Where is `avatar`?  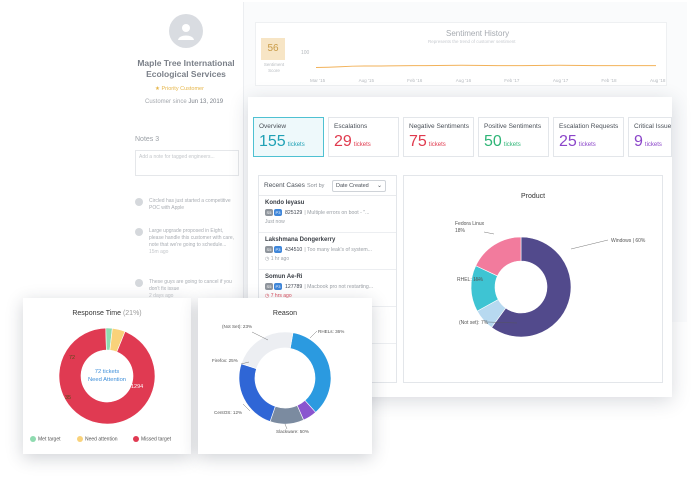 avatar is located at coordinates (186, 31).